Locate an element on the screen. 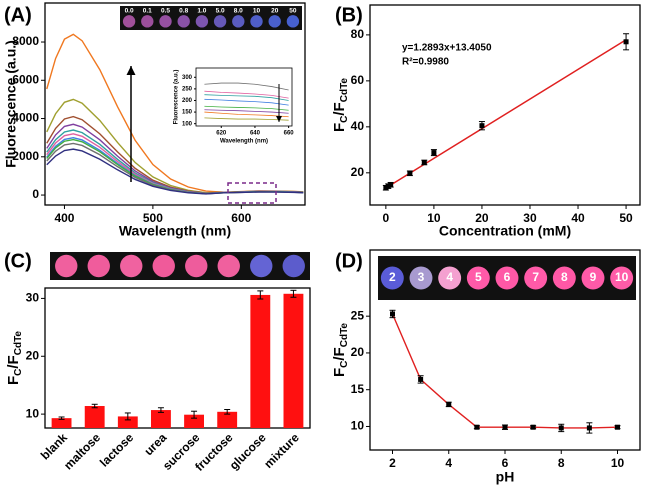 The image size is (647, 490). x-tick-label: 660 is located at coordinates (289, 133).